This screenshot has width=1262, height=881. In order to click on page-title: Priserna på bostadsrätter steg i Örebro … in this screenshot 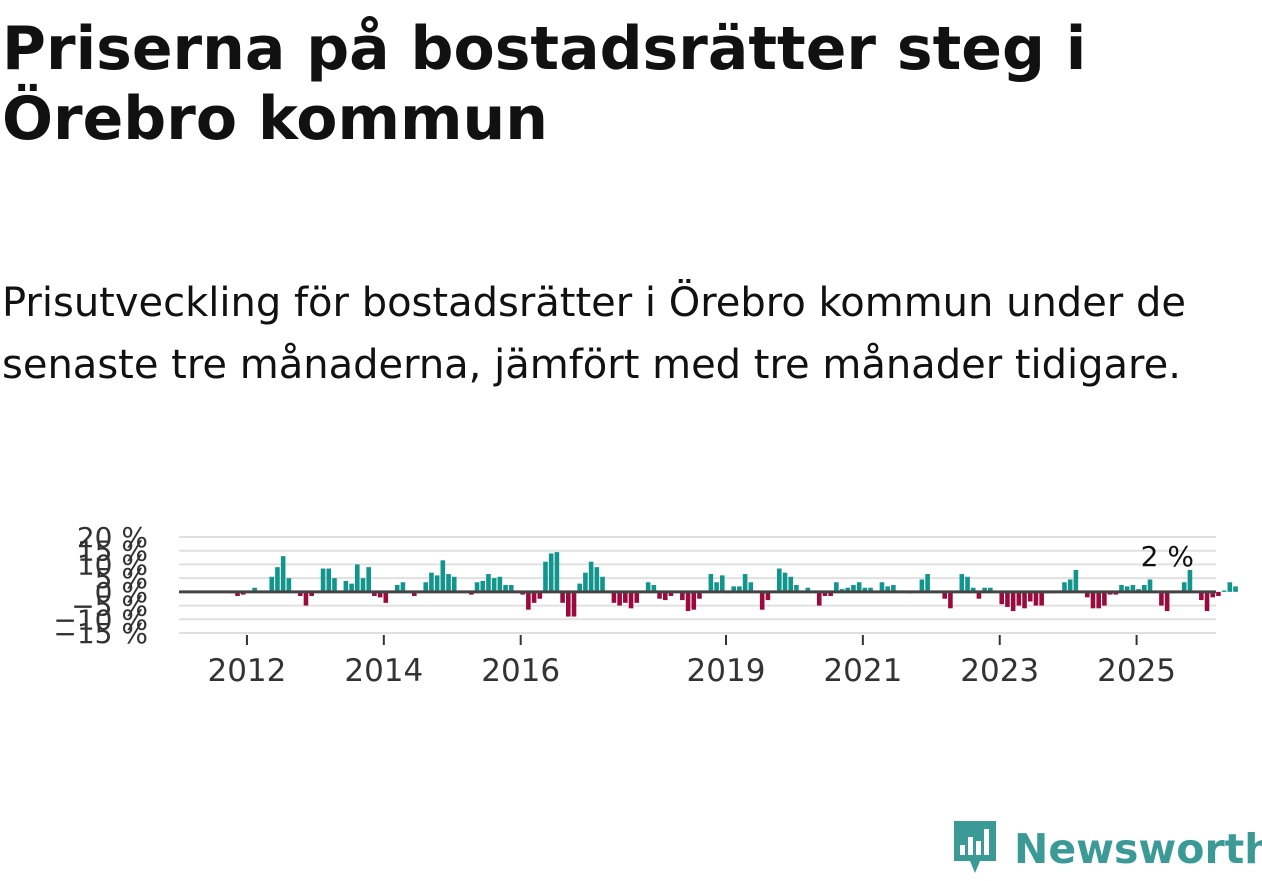, I will do `click(544, 84)`.